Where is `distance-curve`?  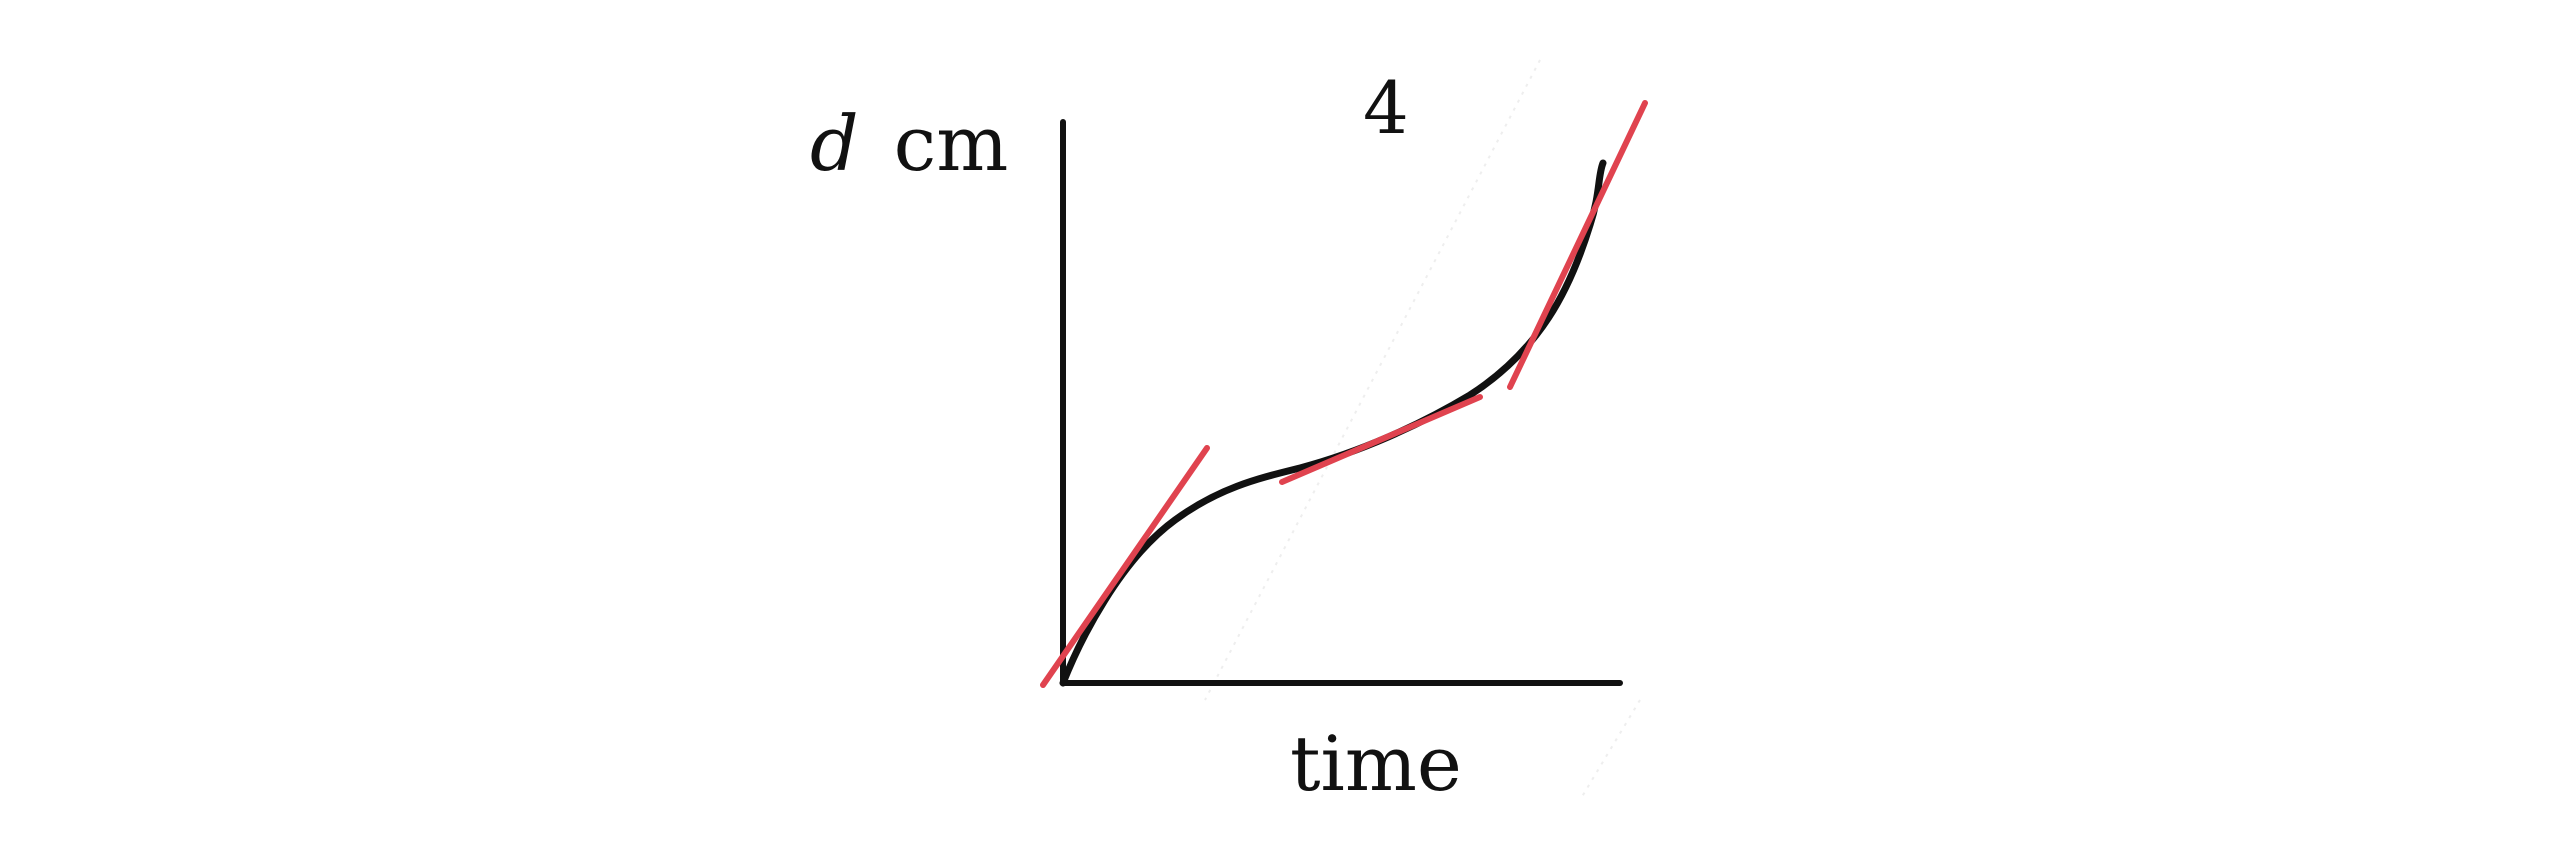 distance-curve is located at coordinates (1333, 423).